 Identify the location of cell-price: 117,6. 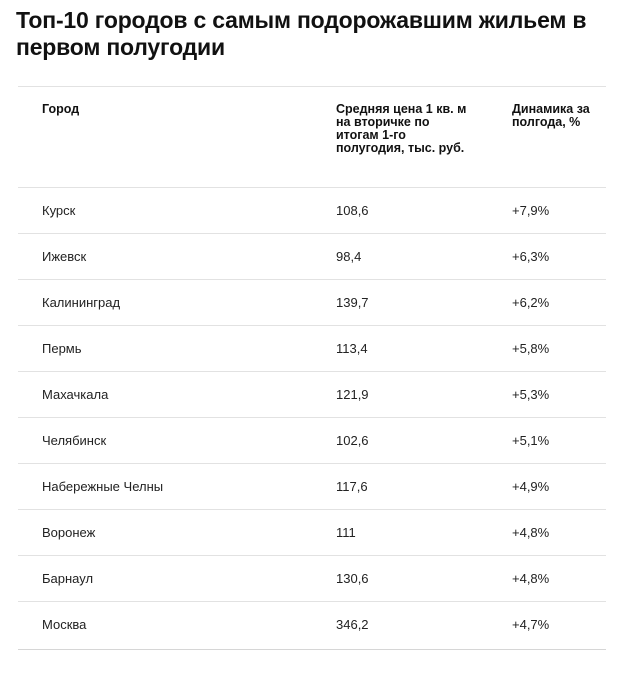
(352, 486).